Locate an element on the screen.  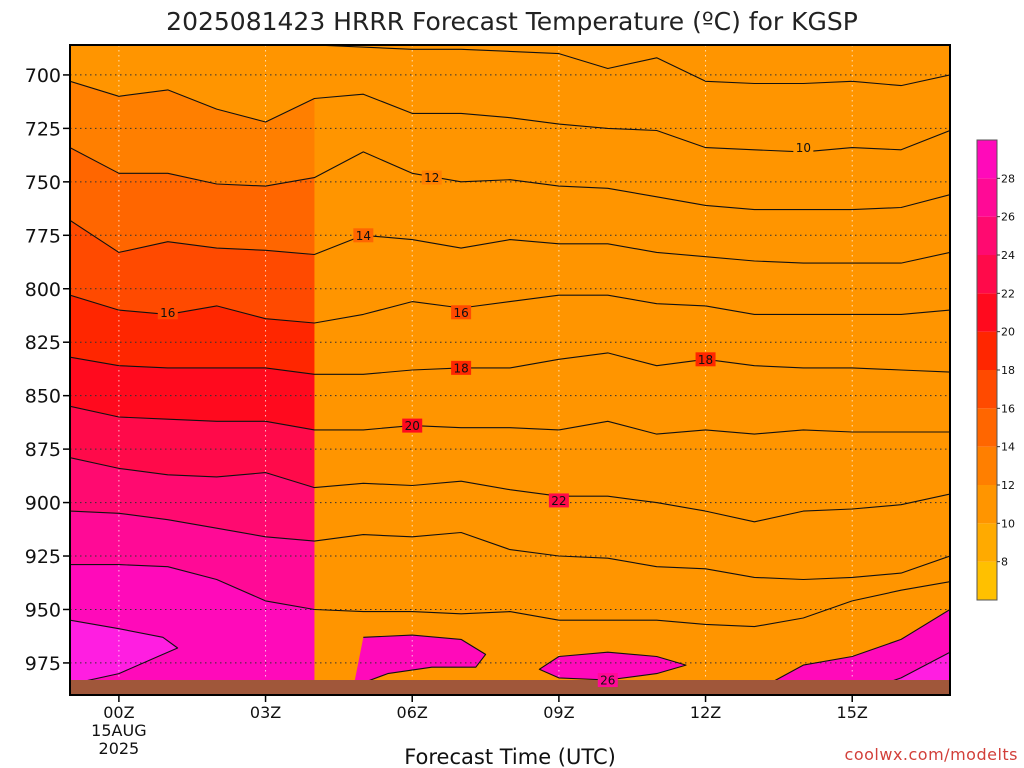
pressure-axis: 700 725 750 775 800 825 850 875 900 925 950 975 is located at coordinates (47, 370).